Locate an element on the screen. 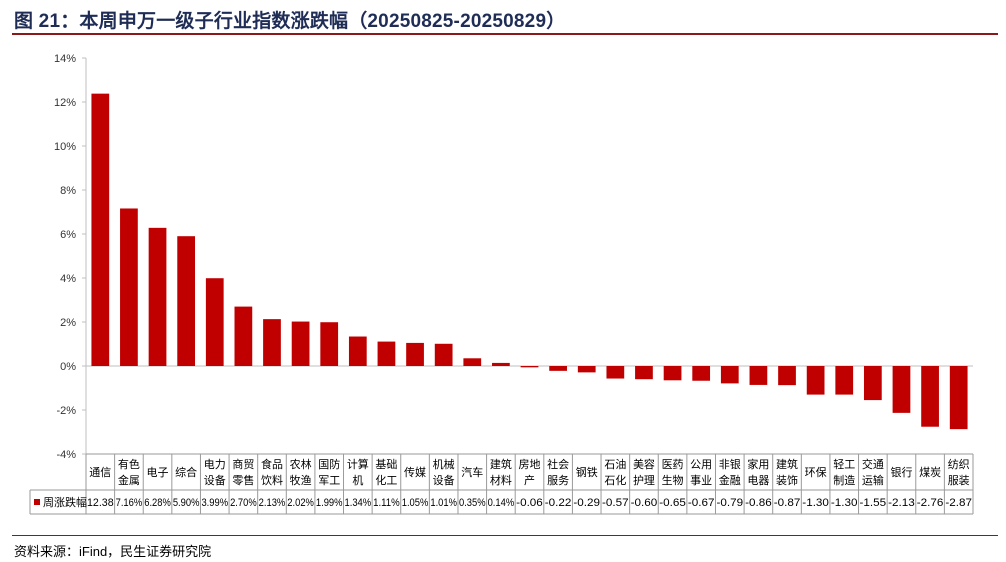 The height and width of the screenshot is (562, 1006). category-label: 基础 is located at coordinates (386, 464).